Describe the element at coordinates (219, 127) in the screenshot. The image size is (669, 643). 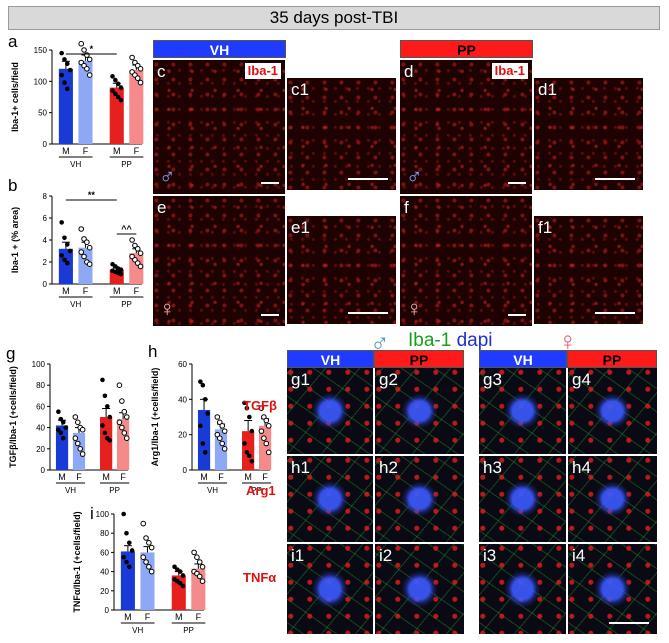
I see `micrograph-c: c Iba-1 ♂` at that location.